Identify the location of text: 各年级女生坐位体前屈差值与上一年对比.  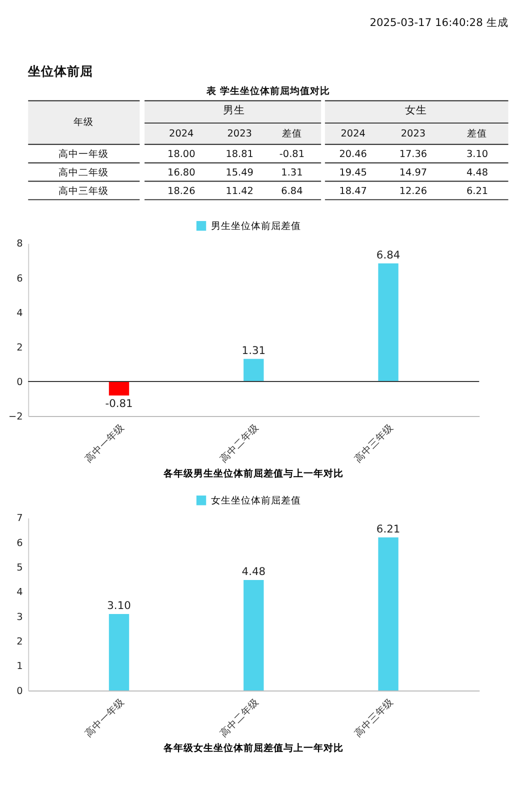
(253, 748).